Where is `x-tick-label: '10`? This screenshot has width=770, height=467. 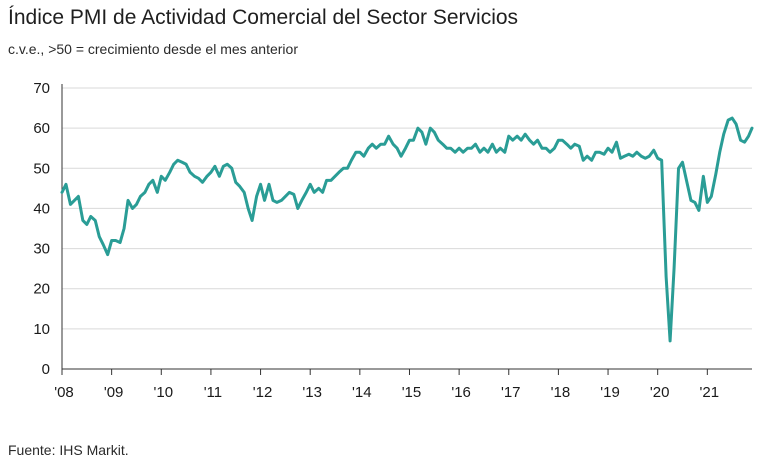
x-tick-label: '10 is located at coordinates (163, 392).